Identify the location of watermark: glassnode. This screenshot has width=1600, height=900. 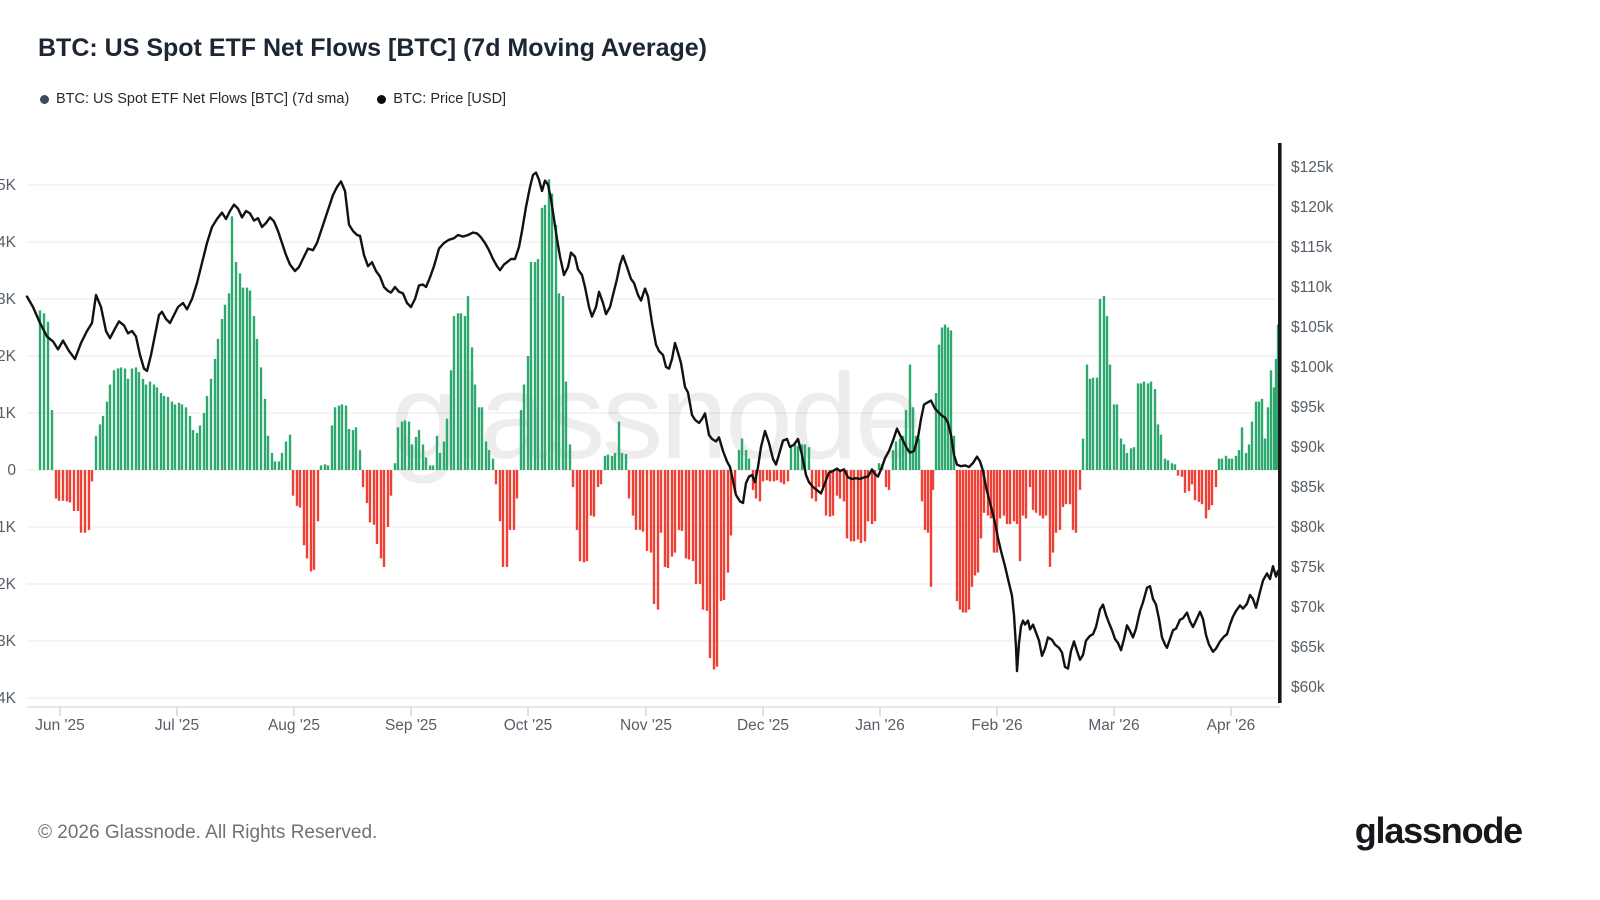
(654, 416).